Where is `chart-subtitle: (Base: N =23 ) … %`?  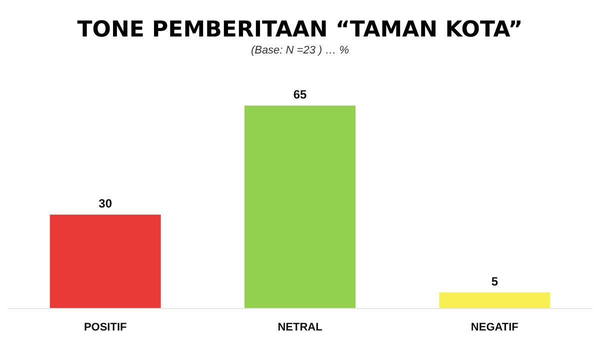
chart-subtitle: (Base: N =23 ) … % is located at coordinates (300, 50).